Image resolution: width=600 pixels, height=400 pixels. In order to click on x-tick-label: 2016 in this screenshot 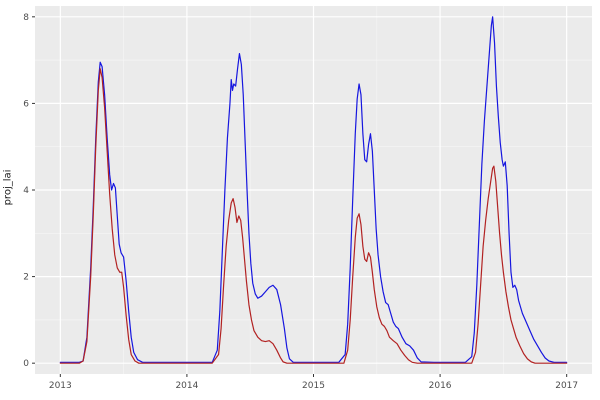, I will do `click(440, 386)`.